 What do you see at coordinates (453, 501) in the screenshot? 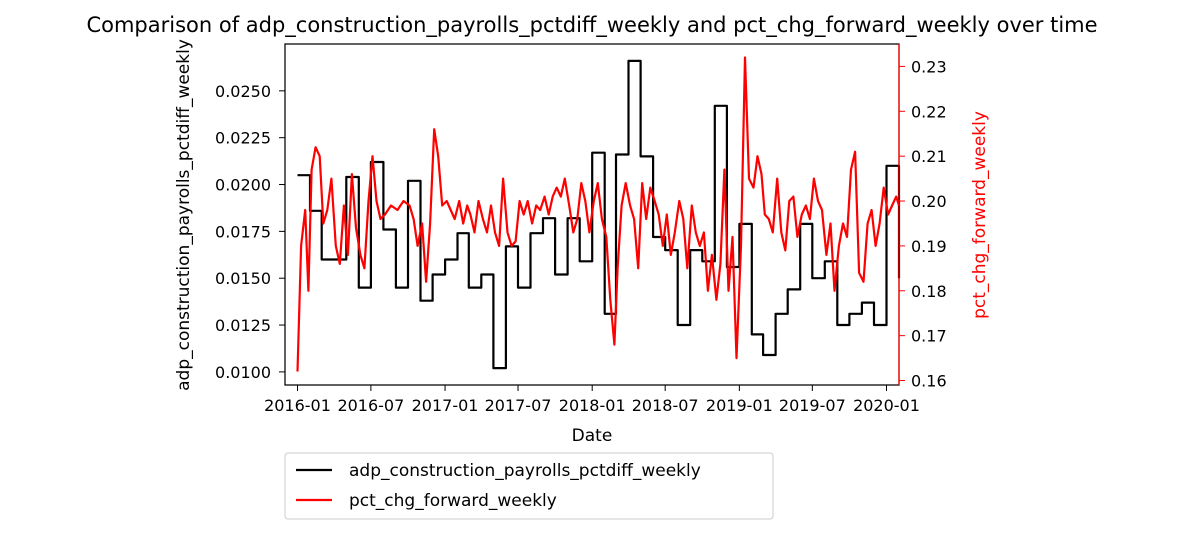
I see `legend-label-series-2: pct_chg_forward_weekly` at bounding box center [453, 501].